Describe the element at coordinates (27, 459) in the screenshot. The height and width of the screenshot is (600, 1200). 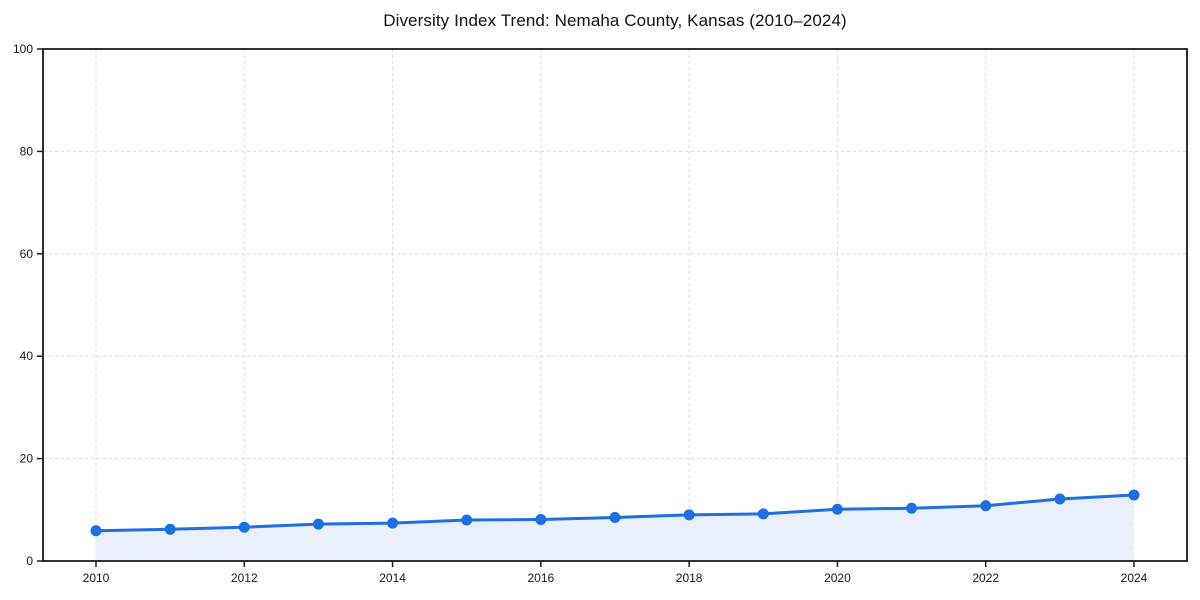
I see `y-tick-label: 20` at that location.